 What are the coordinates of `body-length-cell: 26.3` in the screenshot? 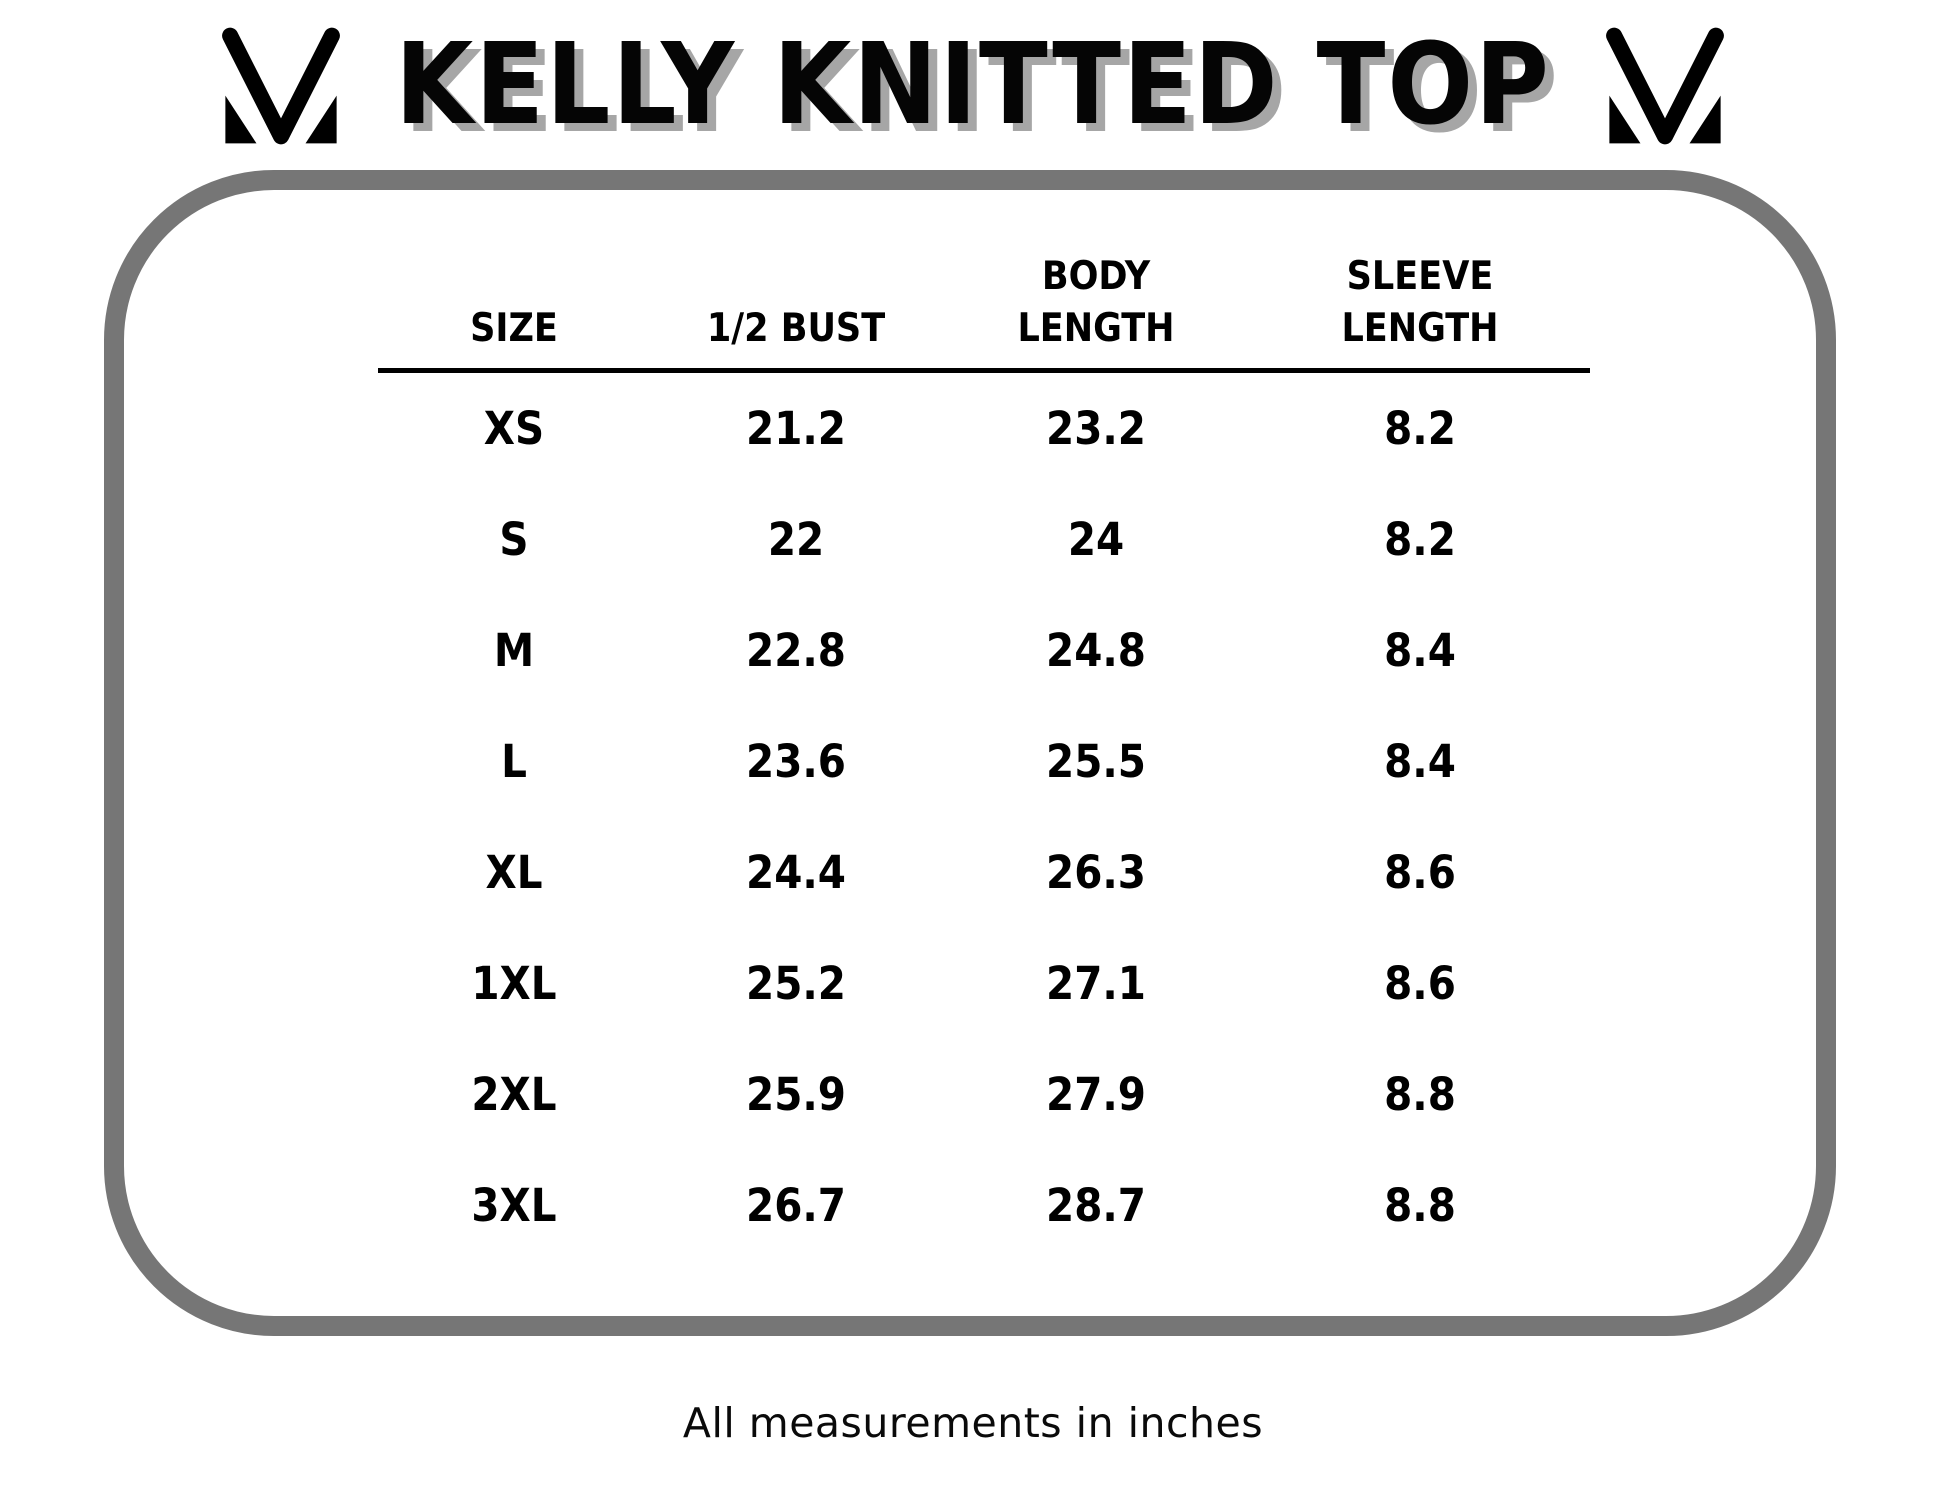 It's located at (1096, 872).